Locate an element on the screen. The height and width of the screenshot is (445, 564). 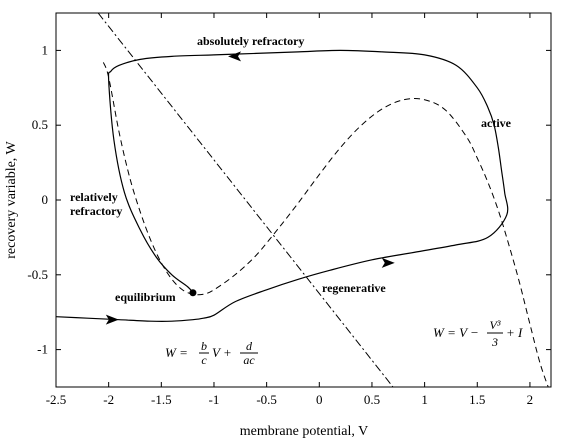
svg-text: ac is located at coordinates (249, 360).